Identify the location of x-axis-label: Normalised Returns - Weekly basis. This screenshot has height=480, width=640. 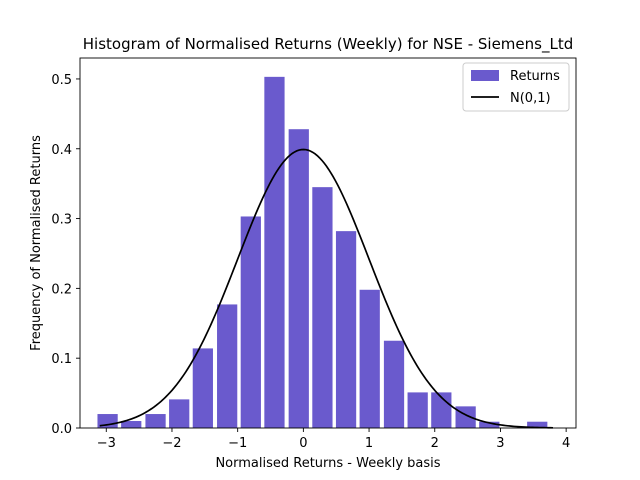
(327, 463).